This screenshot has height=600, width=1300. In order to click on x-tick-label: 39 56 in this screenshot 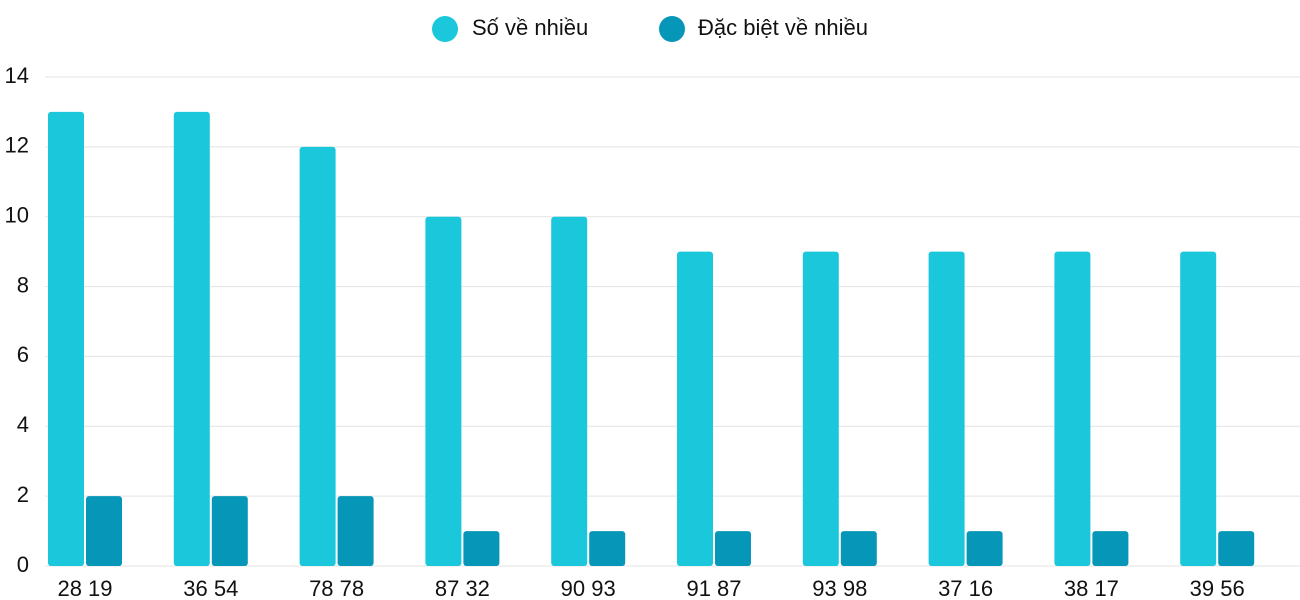, I will do `click(1217, 588)`.